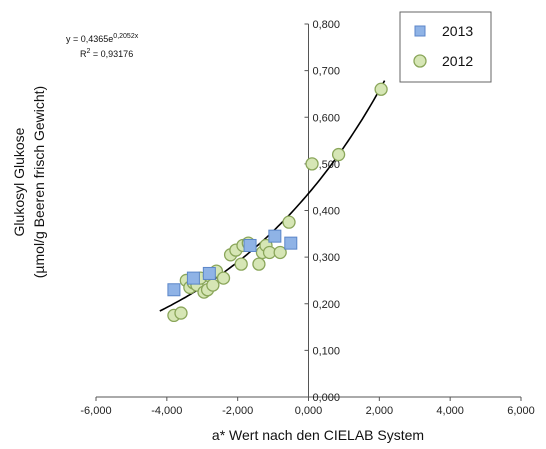  Describe the element at coordinates (327, 72) in the screenshot. I see `y-tick-label: 0,700` at that location.